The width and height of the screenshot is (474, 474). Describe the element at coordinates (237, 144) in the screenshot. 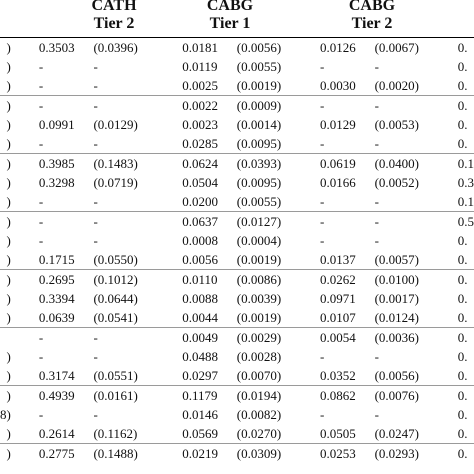

I see `table-row: ) - - 0.0285 (0.0095) - - 0.` at that location.